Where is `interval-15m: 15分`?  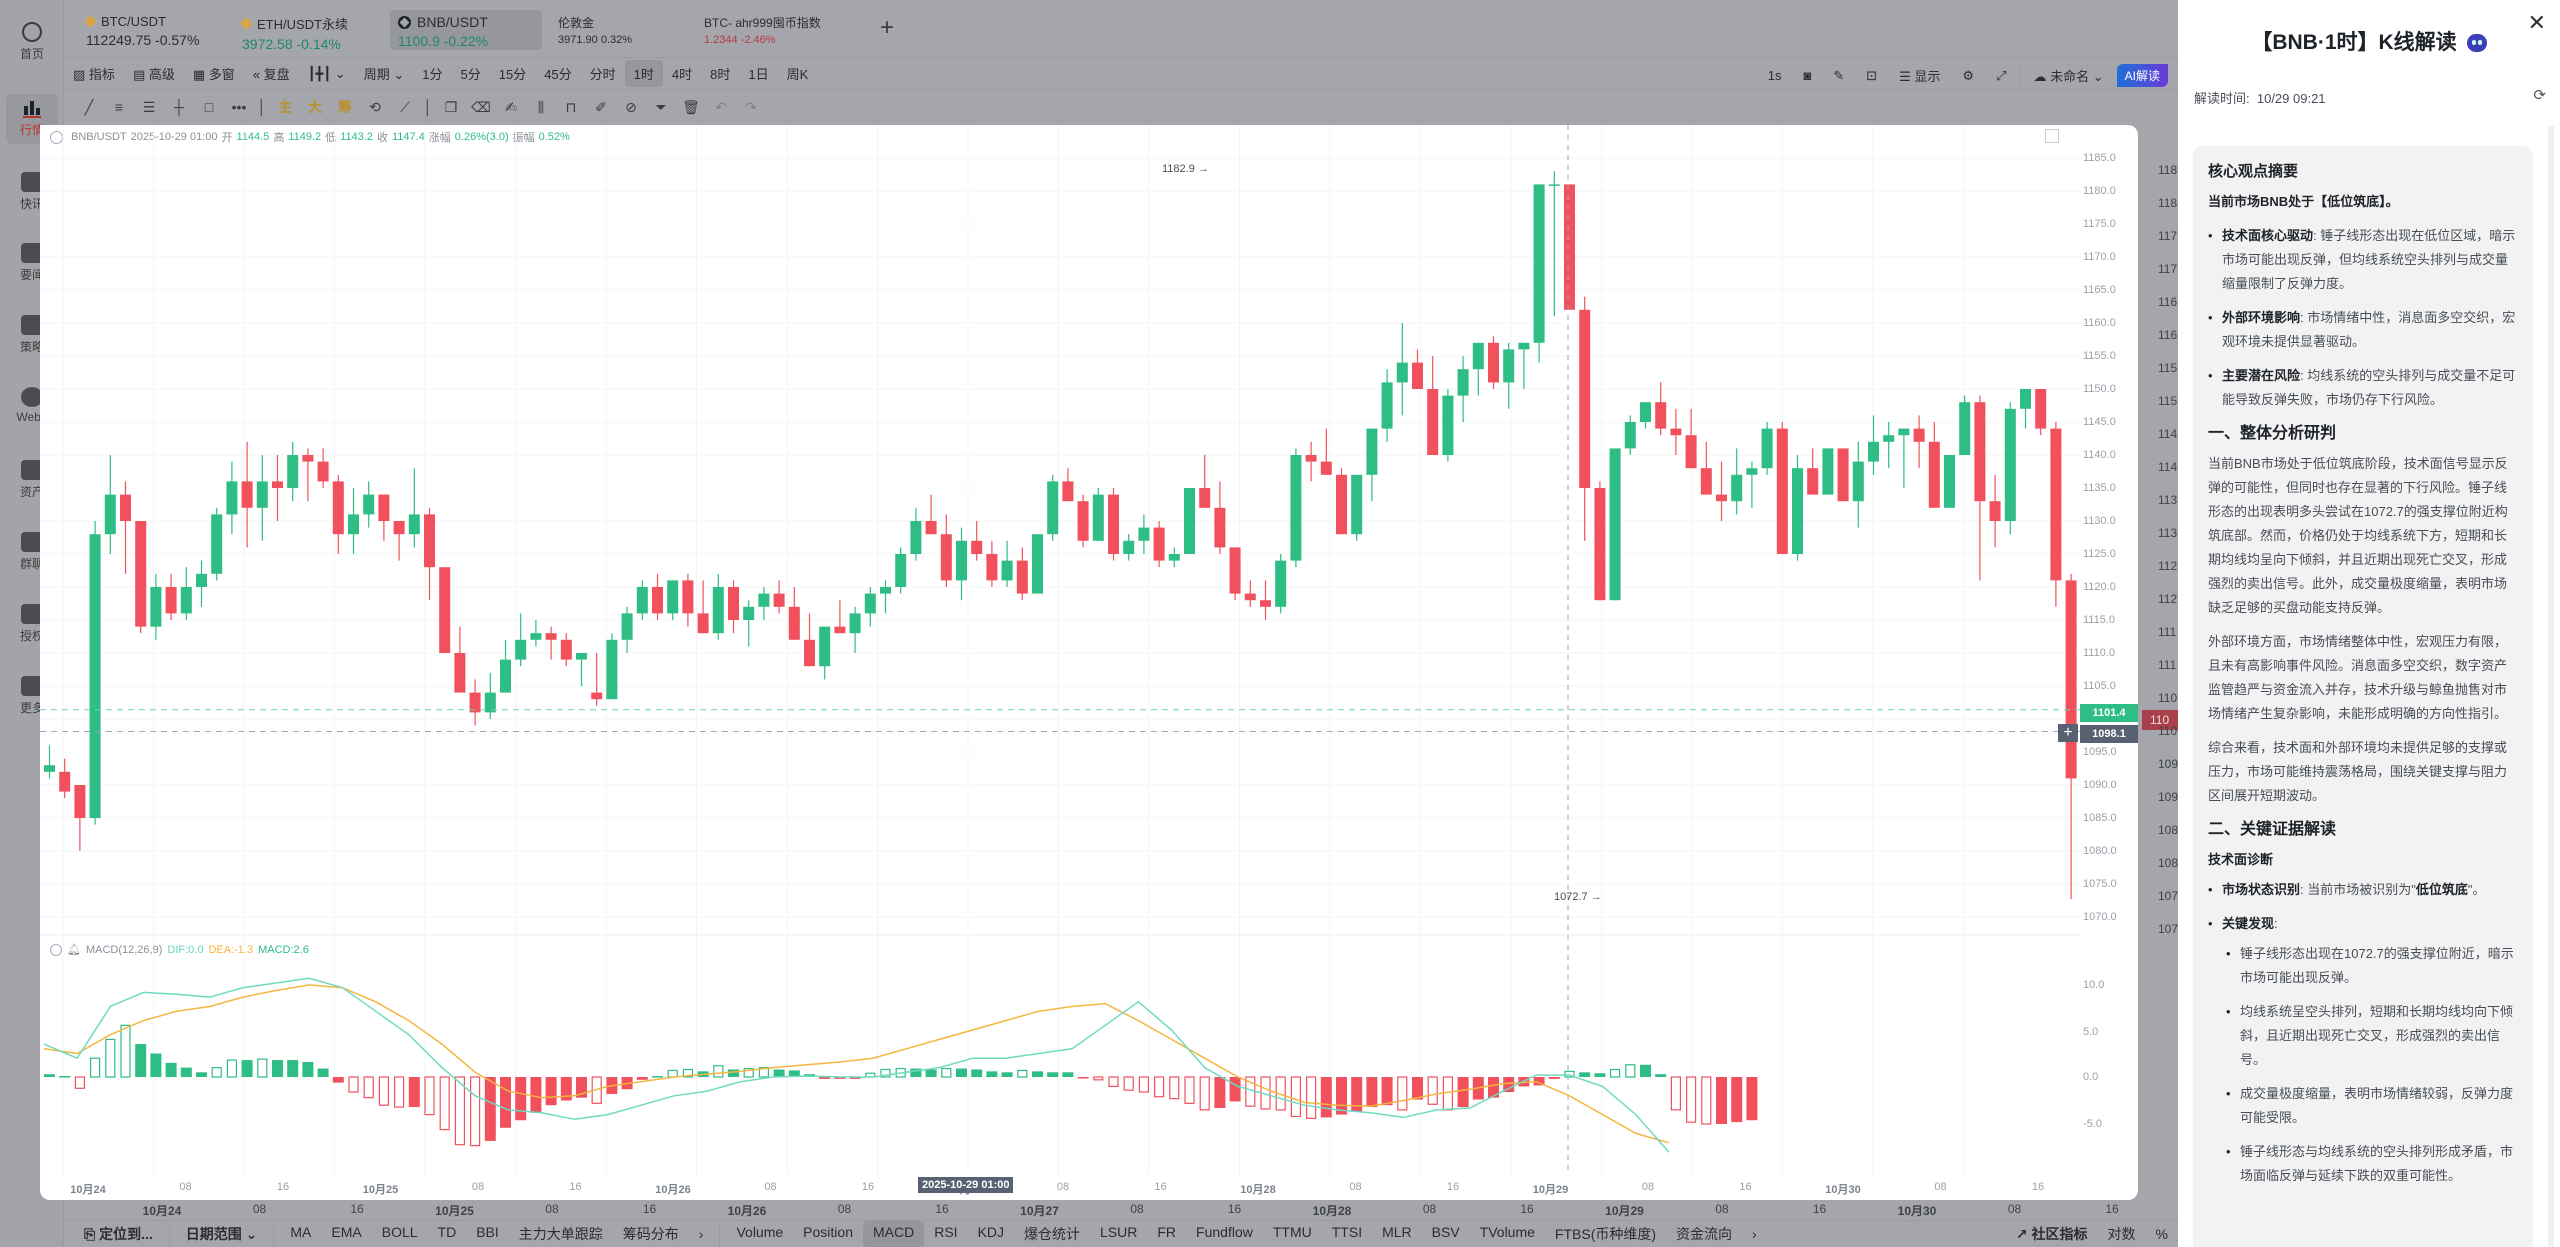 interval-15m: 15分 is located at coordinates (512, 74).